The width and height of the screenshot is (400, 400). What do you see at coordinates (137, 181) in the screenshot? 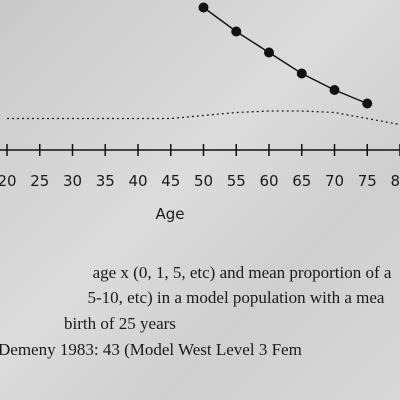
I see `x-tick-label: 40` at bounding box center [137, 181].